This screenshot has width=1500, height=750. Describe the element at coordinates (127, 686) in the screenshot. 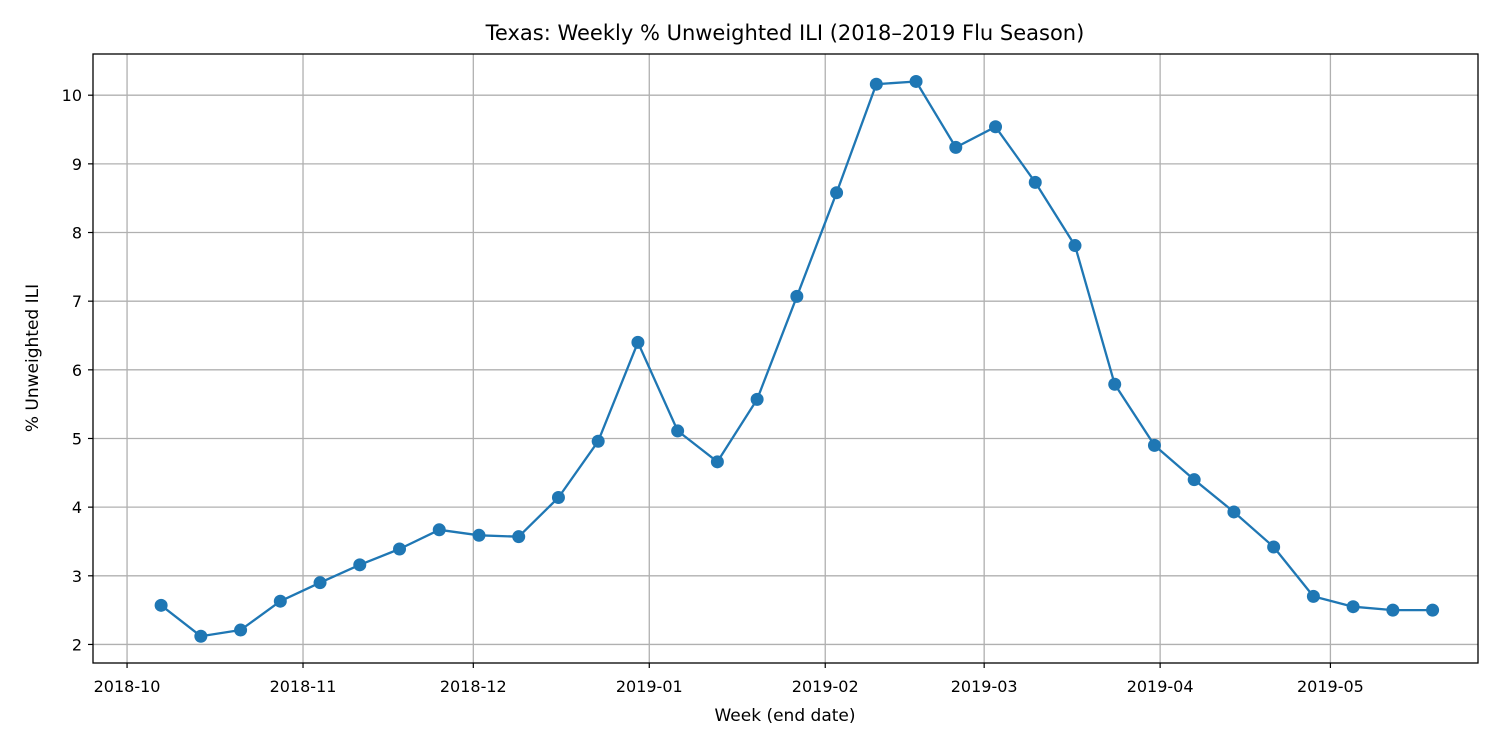

I see `x-tick-label: 2018-10` at that location.